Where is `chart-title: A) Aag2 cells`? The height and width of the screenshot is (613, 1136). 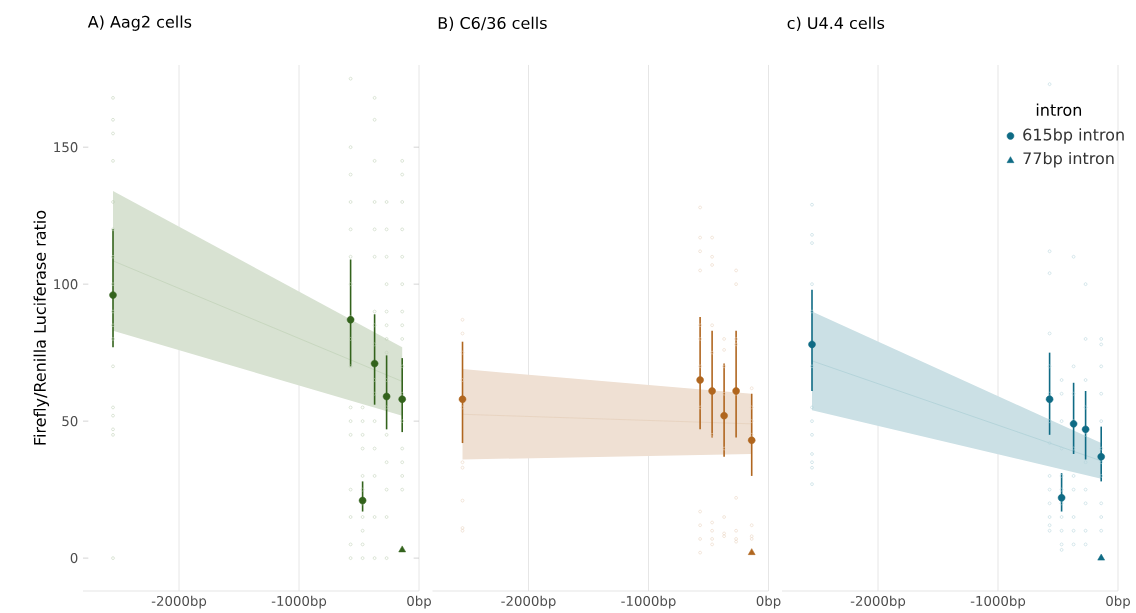
chart-title: A) Aag2 cells is located at coordinates (139, 23).